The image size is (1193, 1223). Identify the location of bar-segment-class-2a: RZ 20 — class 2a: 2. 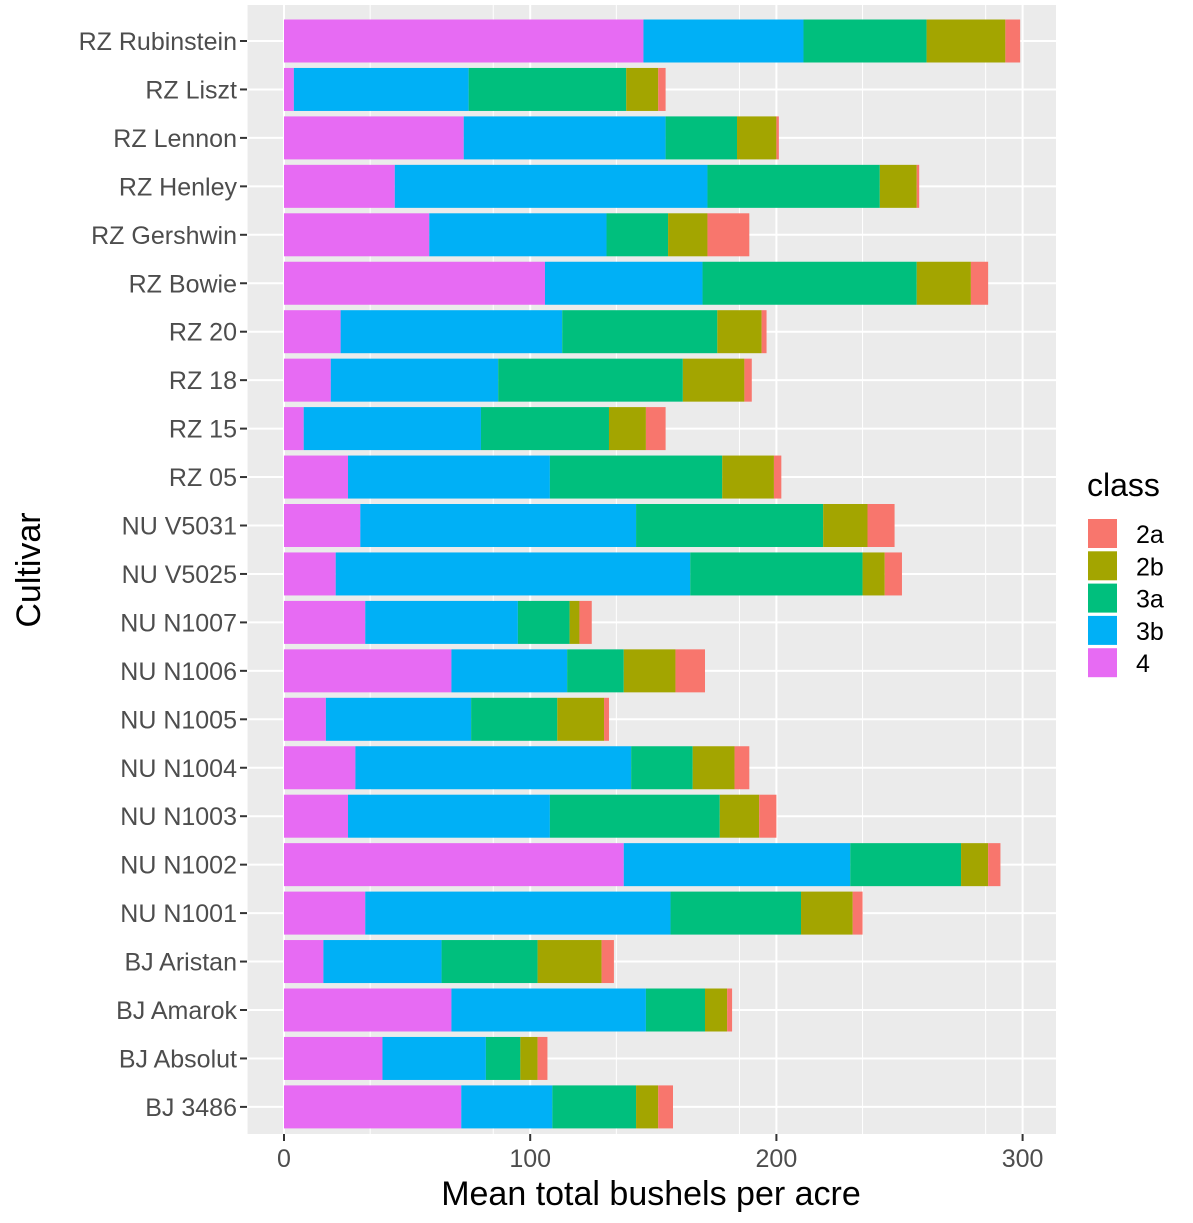
(764, 332).